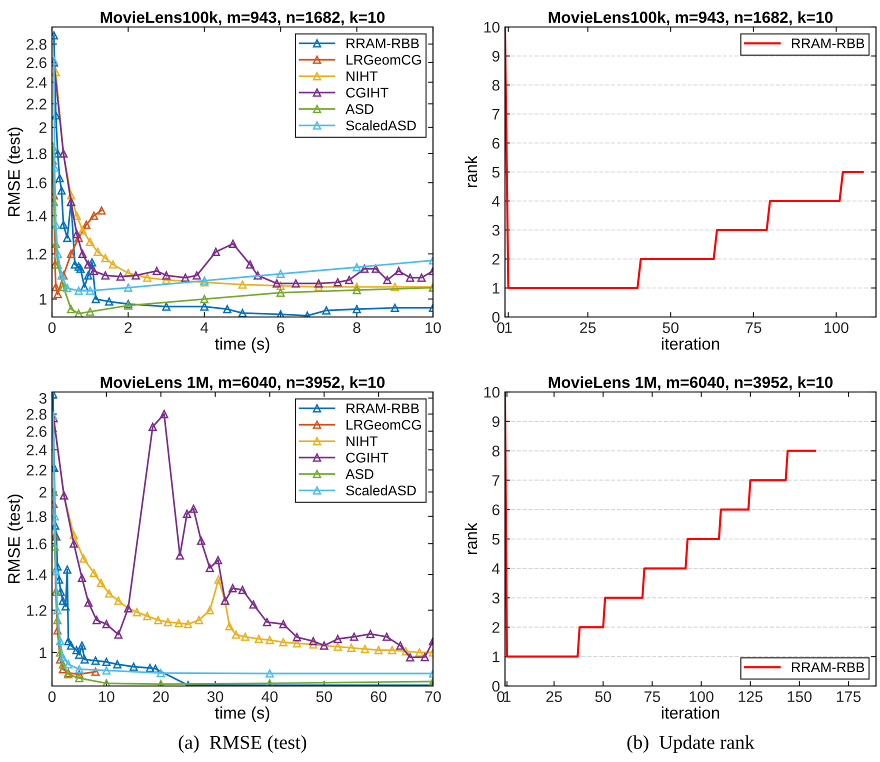 Image resolution: width=880 pixels, height=762 pixels. Describe the element at coordinates (356, 328) in the screenshot. I see `x-tick-label: 8` at that location.